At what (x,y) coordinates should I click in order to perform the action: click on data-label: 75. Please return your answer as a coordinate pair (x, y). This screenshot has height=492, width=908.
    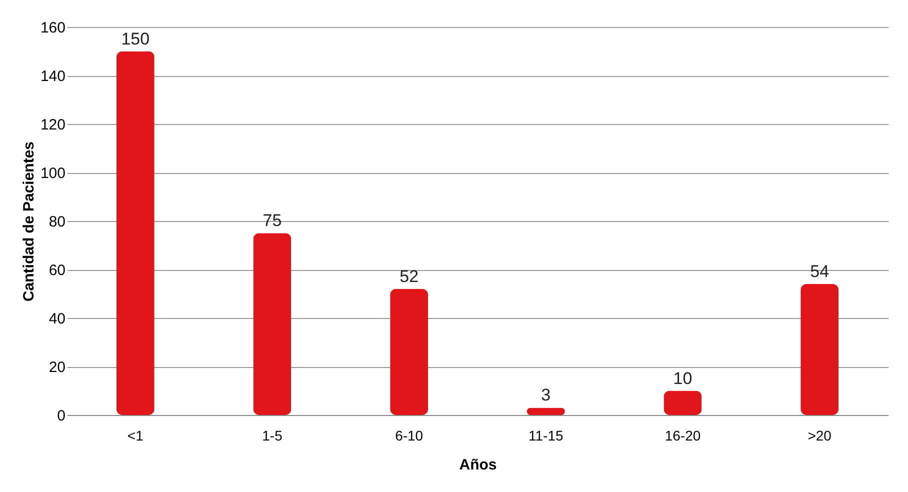
    Looking at the image, I should click on (272, 220).